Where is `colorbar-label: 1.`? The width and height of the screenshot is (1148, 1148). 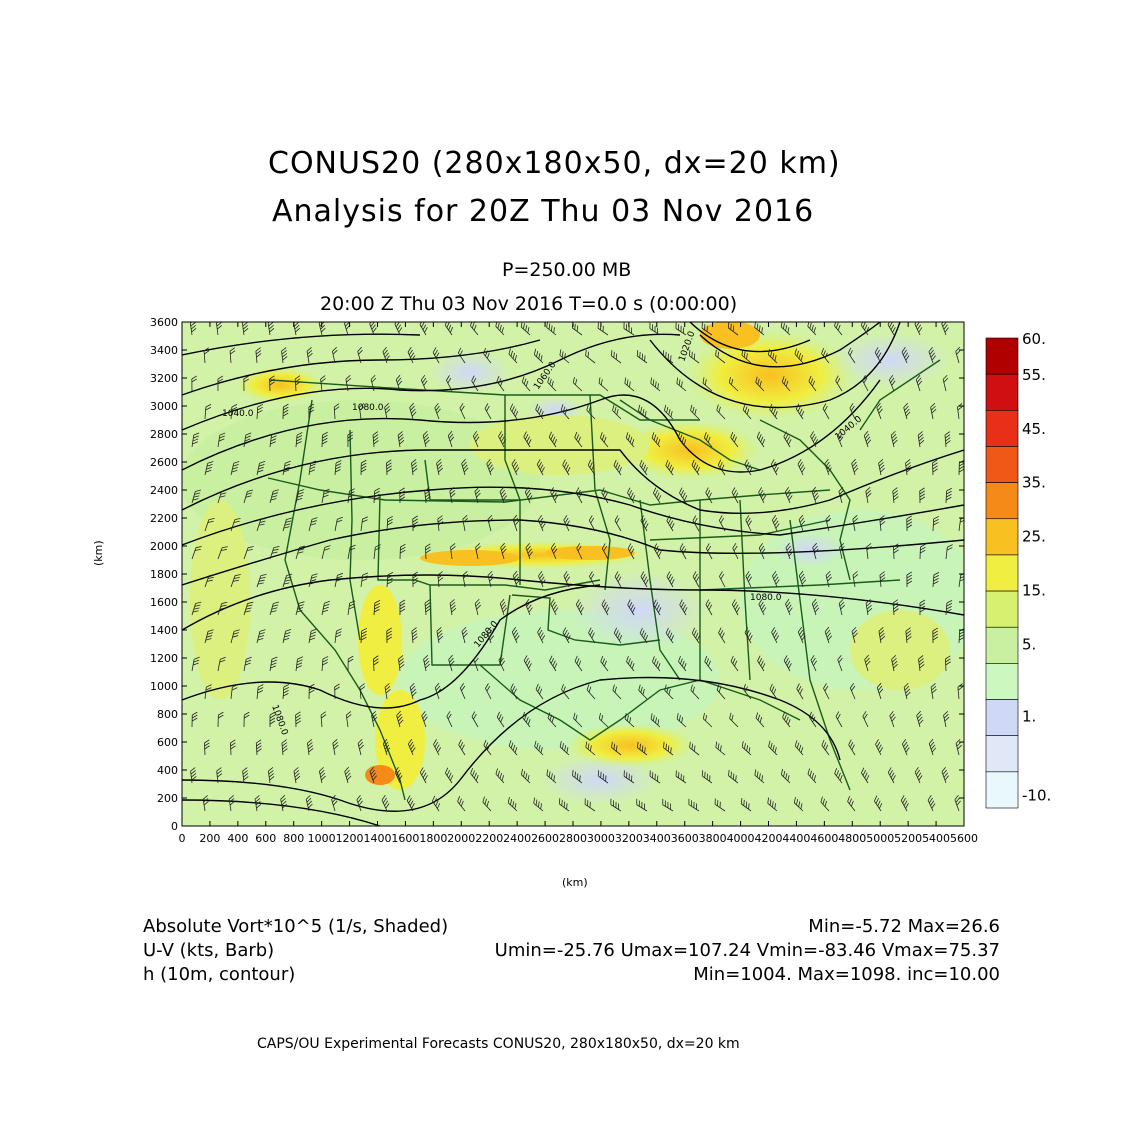 colorbar-label: 1. is located at coordinates (1029, 716).